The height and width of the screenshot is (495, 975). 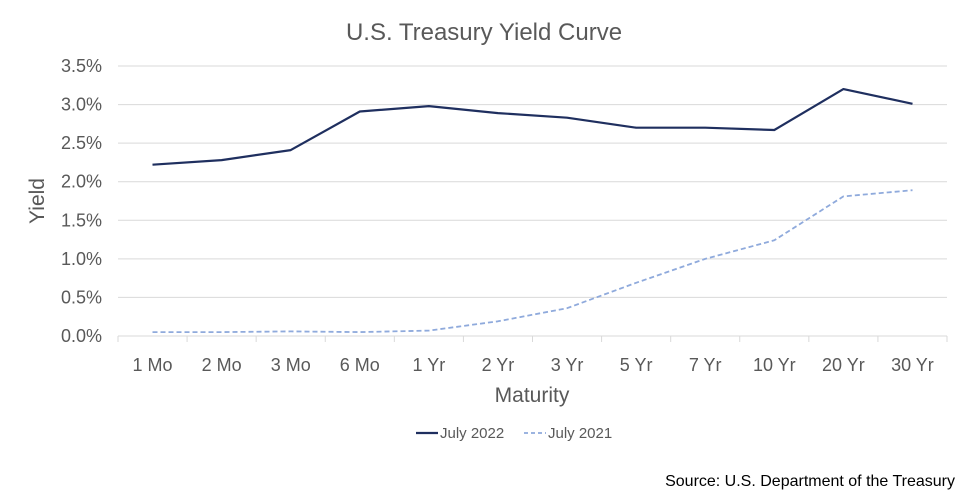 What do you see at coordinates (153, 365) in the screenshot?
I see `x-tick-label: 1 Mo` at bounding box center [153, 365].